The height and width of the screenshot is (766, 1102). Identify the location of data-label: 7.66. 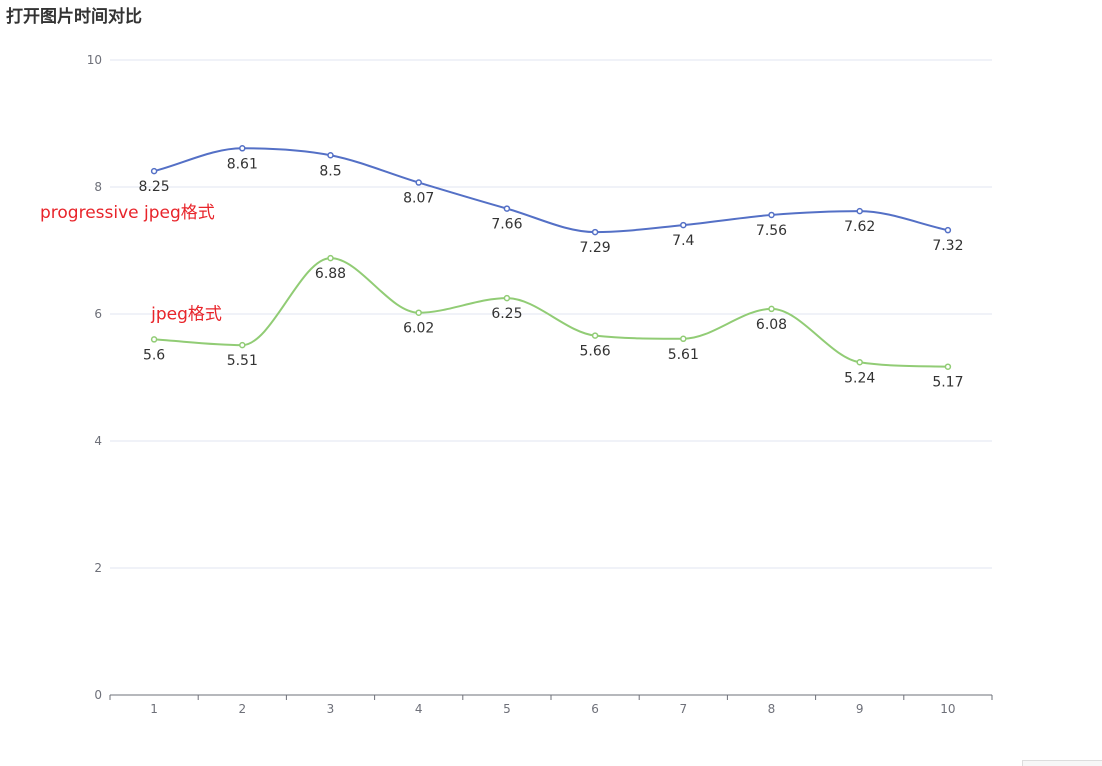
(506, 225).